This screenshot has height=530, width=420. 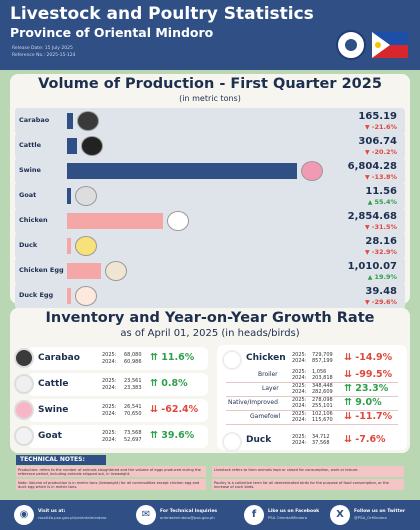 What do you see at coordinates (111, 384) in the screenshot?
I see `inventory-row-cattle: Cattle 2025: 2024: 23,561 23,383 ⇈ 0.8%` at bounding box center [111, 384].